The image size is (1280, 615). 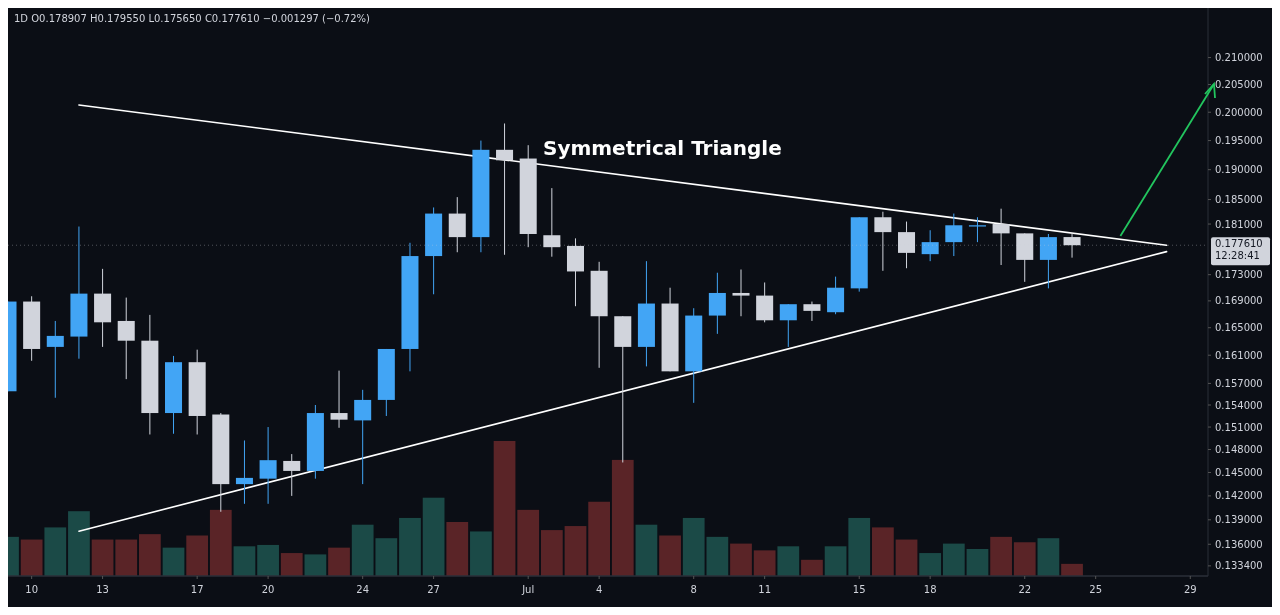 I want to click on y-tick-label: 0.190000, so click(x=1239, y=170).